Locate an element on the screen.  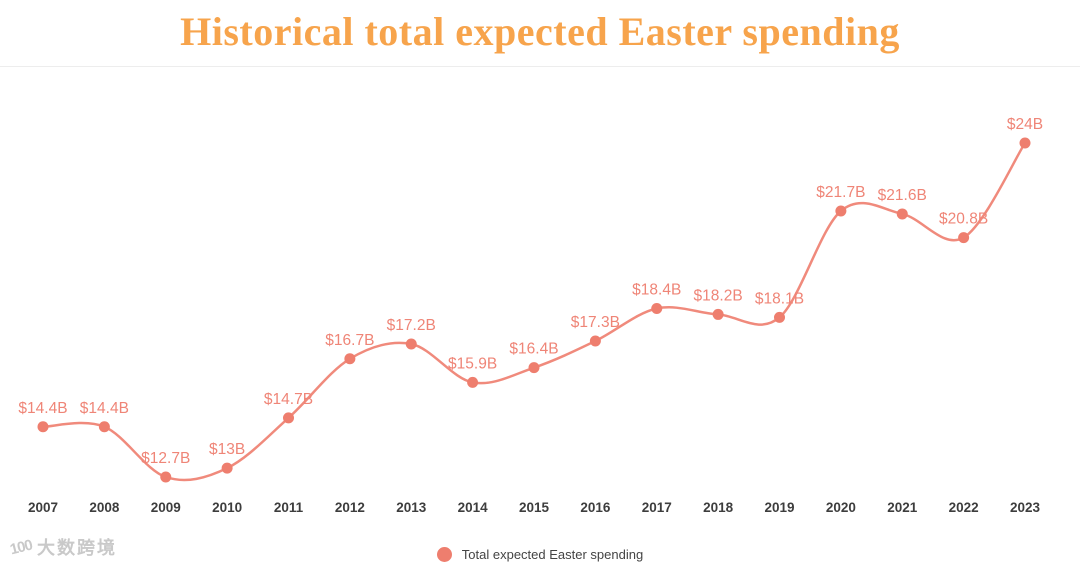
data-point-label: $16.4B is located at coordinates (533, 349).